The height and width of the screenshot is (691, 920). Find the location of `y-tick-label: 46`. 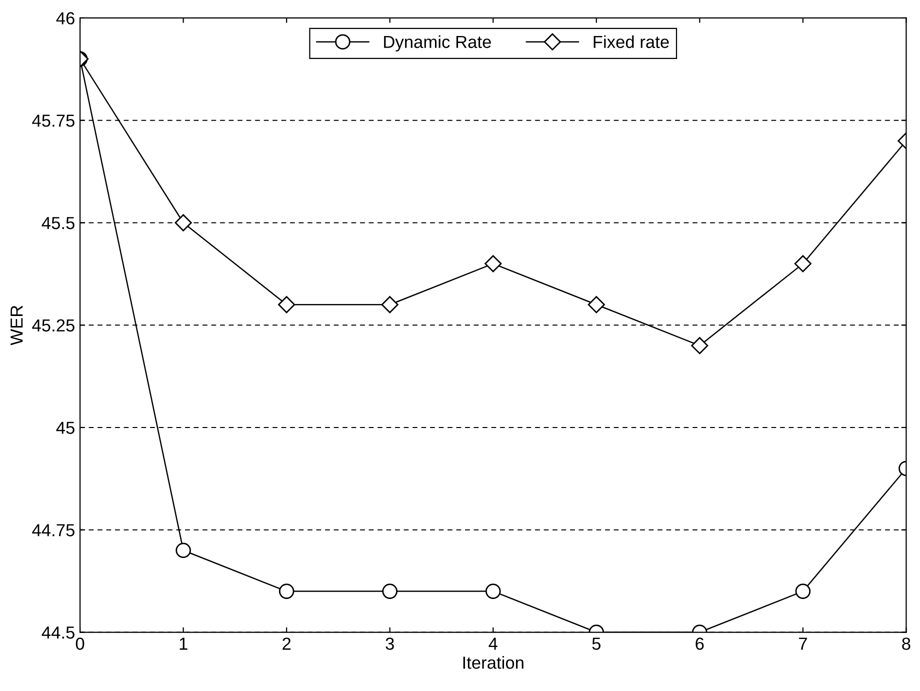

y-tick-label: 46 is located at coordinates (65, 18).